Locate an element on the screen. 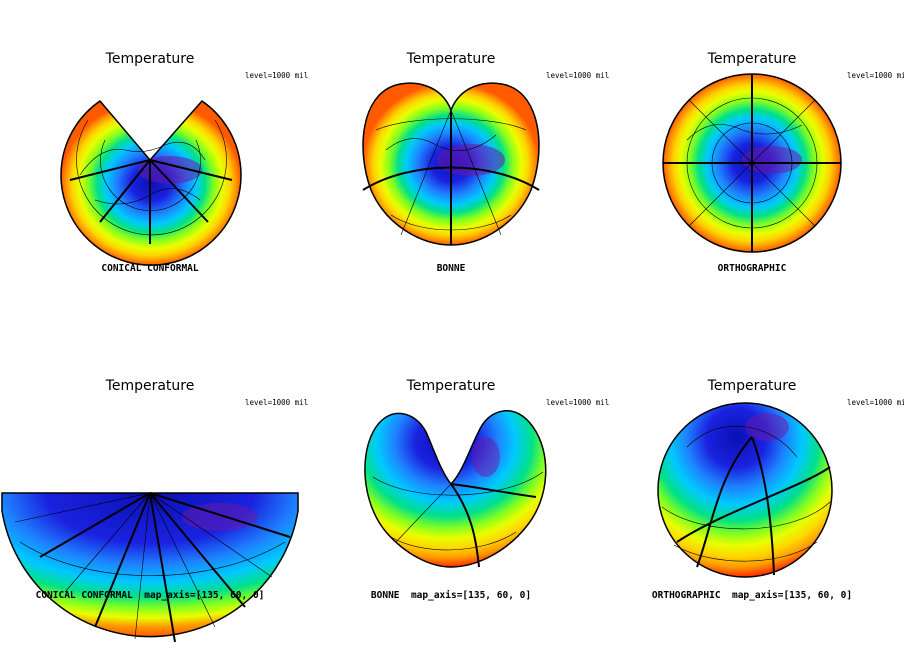 The height and width of the screenshot is (654, 904). projection-label: BONNE map_axis=[135, 60, 0] is located at coordinates (451, 595).